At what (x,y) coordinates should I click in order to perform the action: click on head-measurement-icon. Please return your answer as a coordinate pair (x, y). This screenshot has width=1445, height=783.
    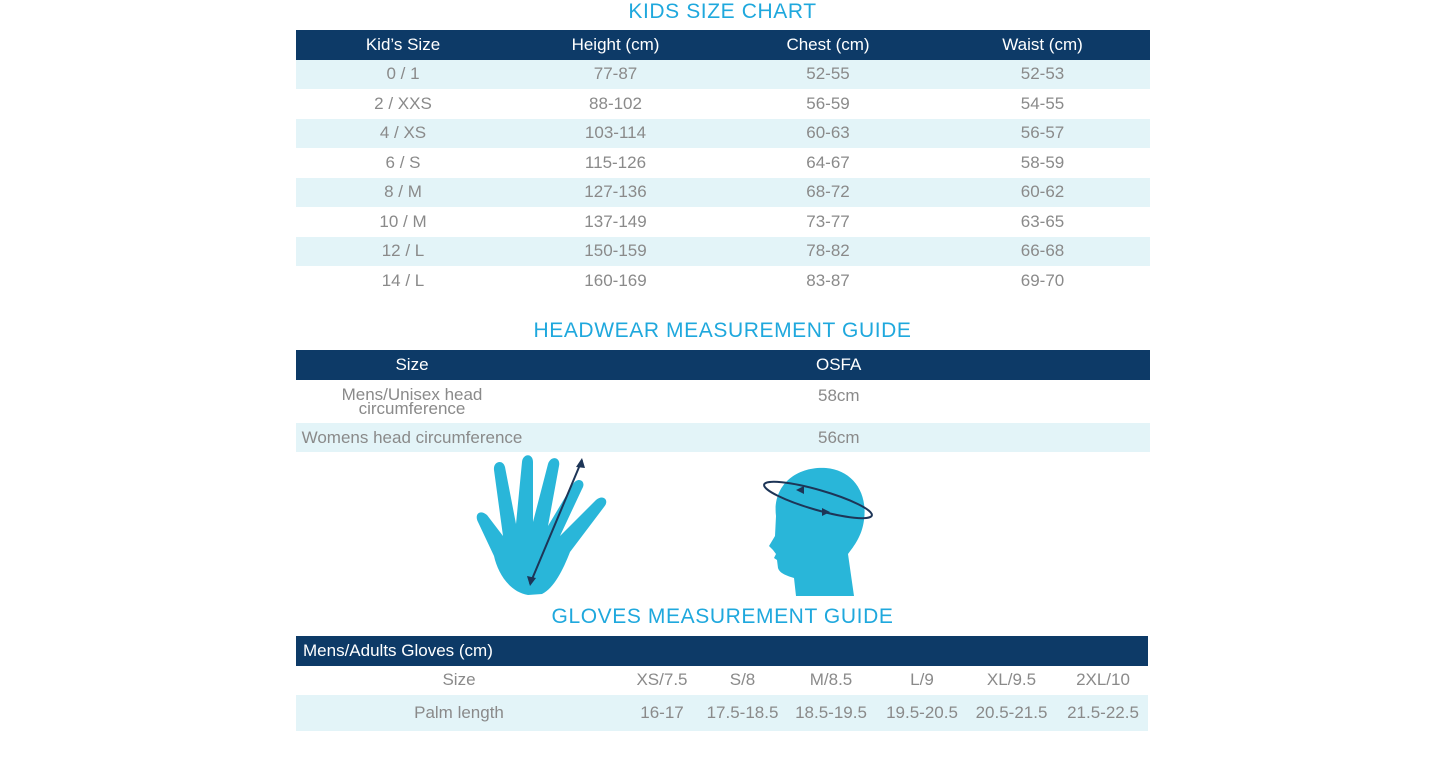
    Looking at the image, I should click on (818, 531).